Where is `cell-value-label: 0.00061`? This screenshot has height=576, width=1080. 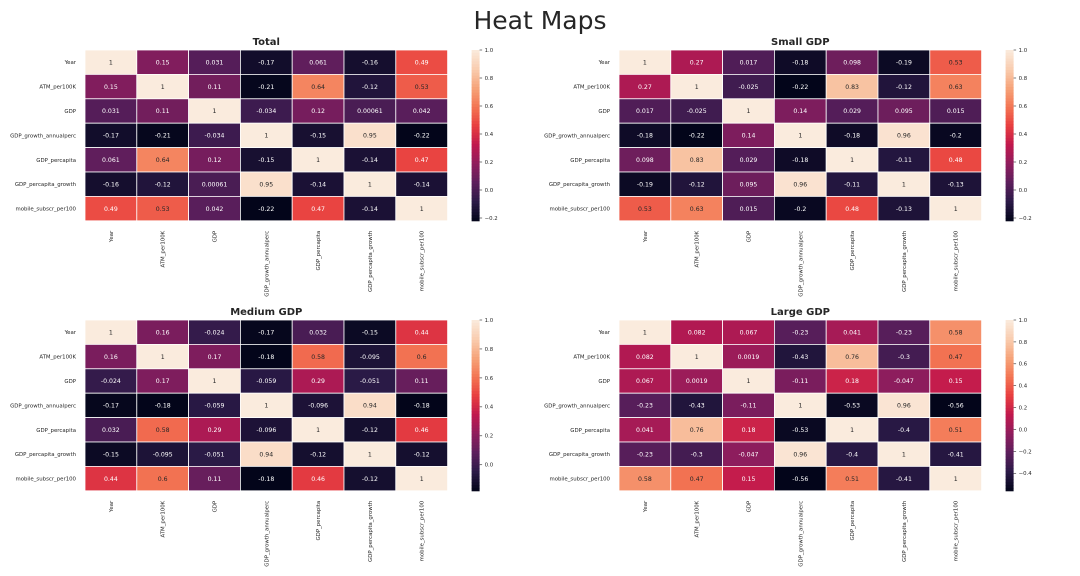 cell-value-label: 0.00061 is located at coordinates (215, 184).